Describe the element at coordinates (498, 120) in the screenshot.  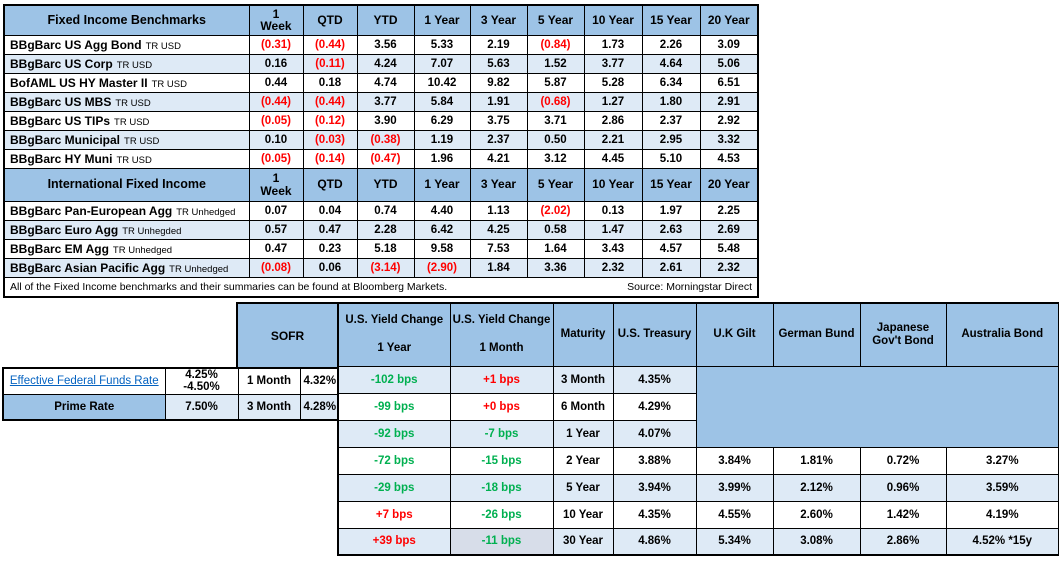
I see `return-value: 3.75` at that location.